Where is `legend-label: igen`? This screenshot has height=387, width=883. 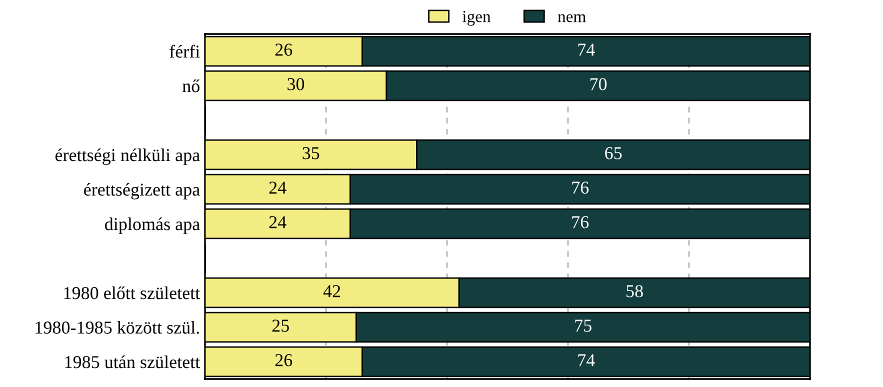 legend-label: igen is located at coordinates (476, 18).